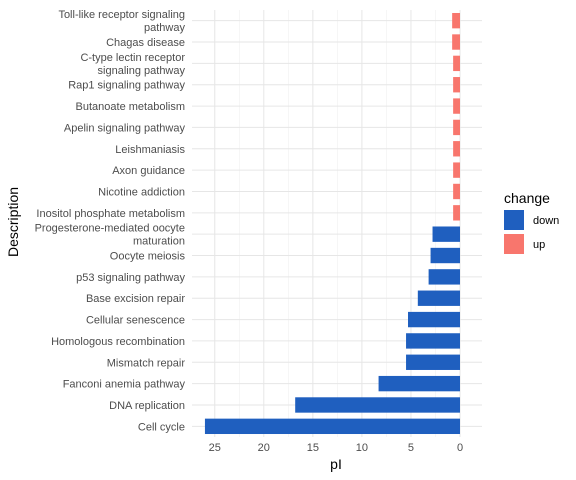  I want to click on legend-label: up, so click(539, 245).